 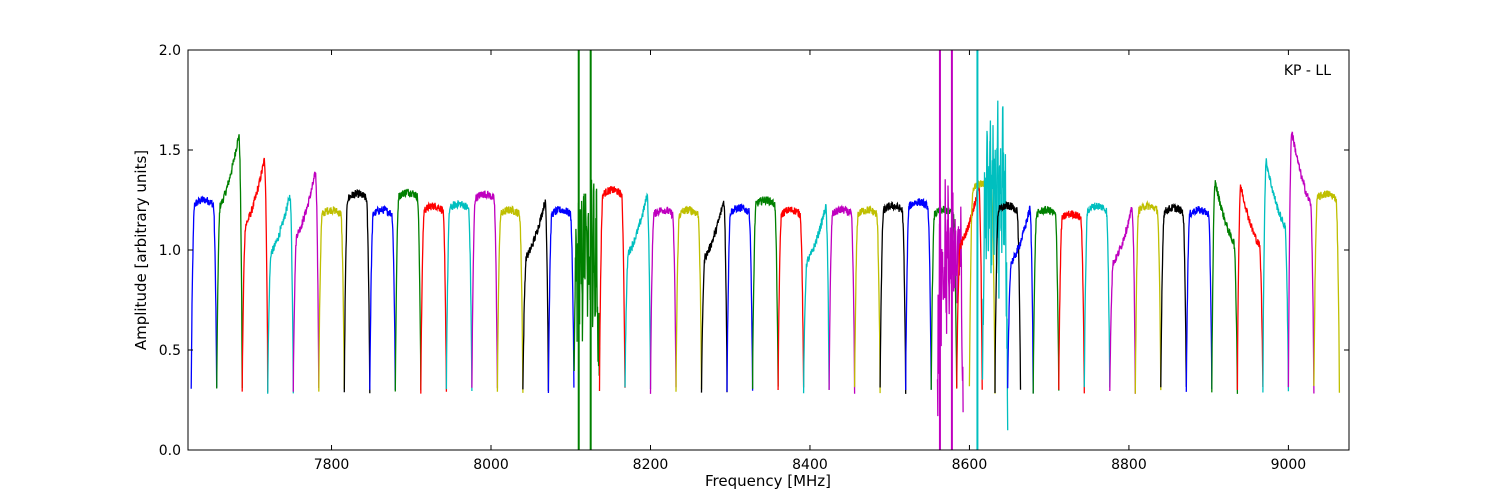 I want to click on x-tick-label: 8000, so click(x=491, y=465).